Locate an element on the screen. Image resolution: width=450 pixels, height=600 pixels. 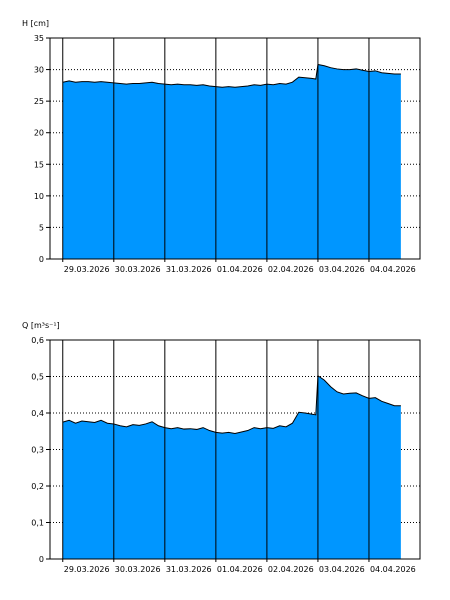
y-tick-label: 0,2 is located at coordinates (37, 486).